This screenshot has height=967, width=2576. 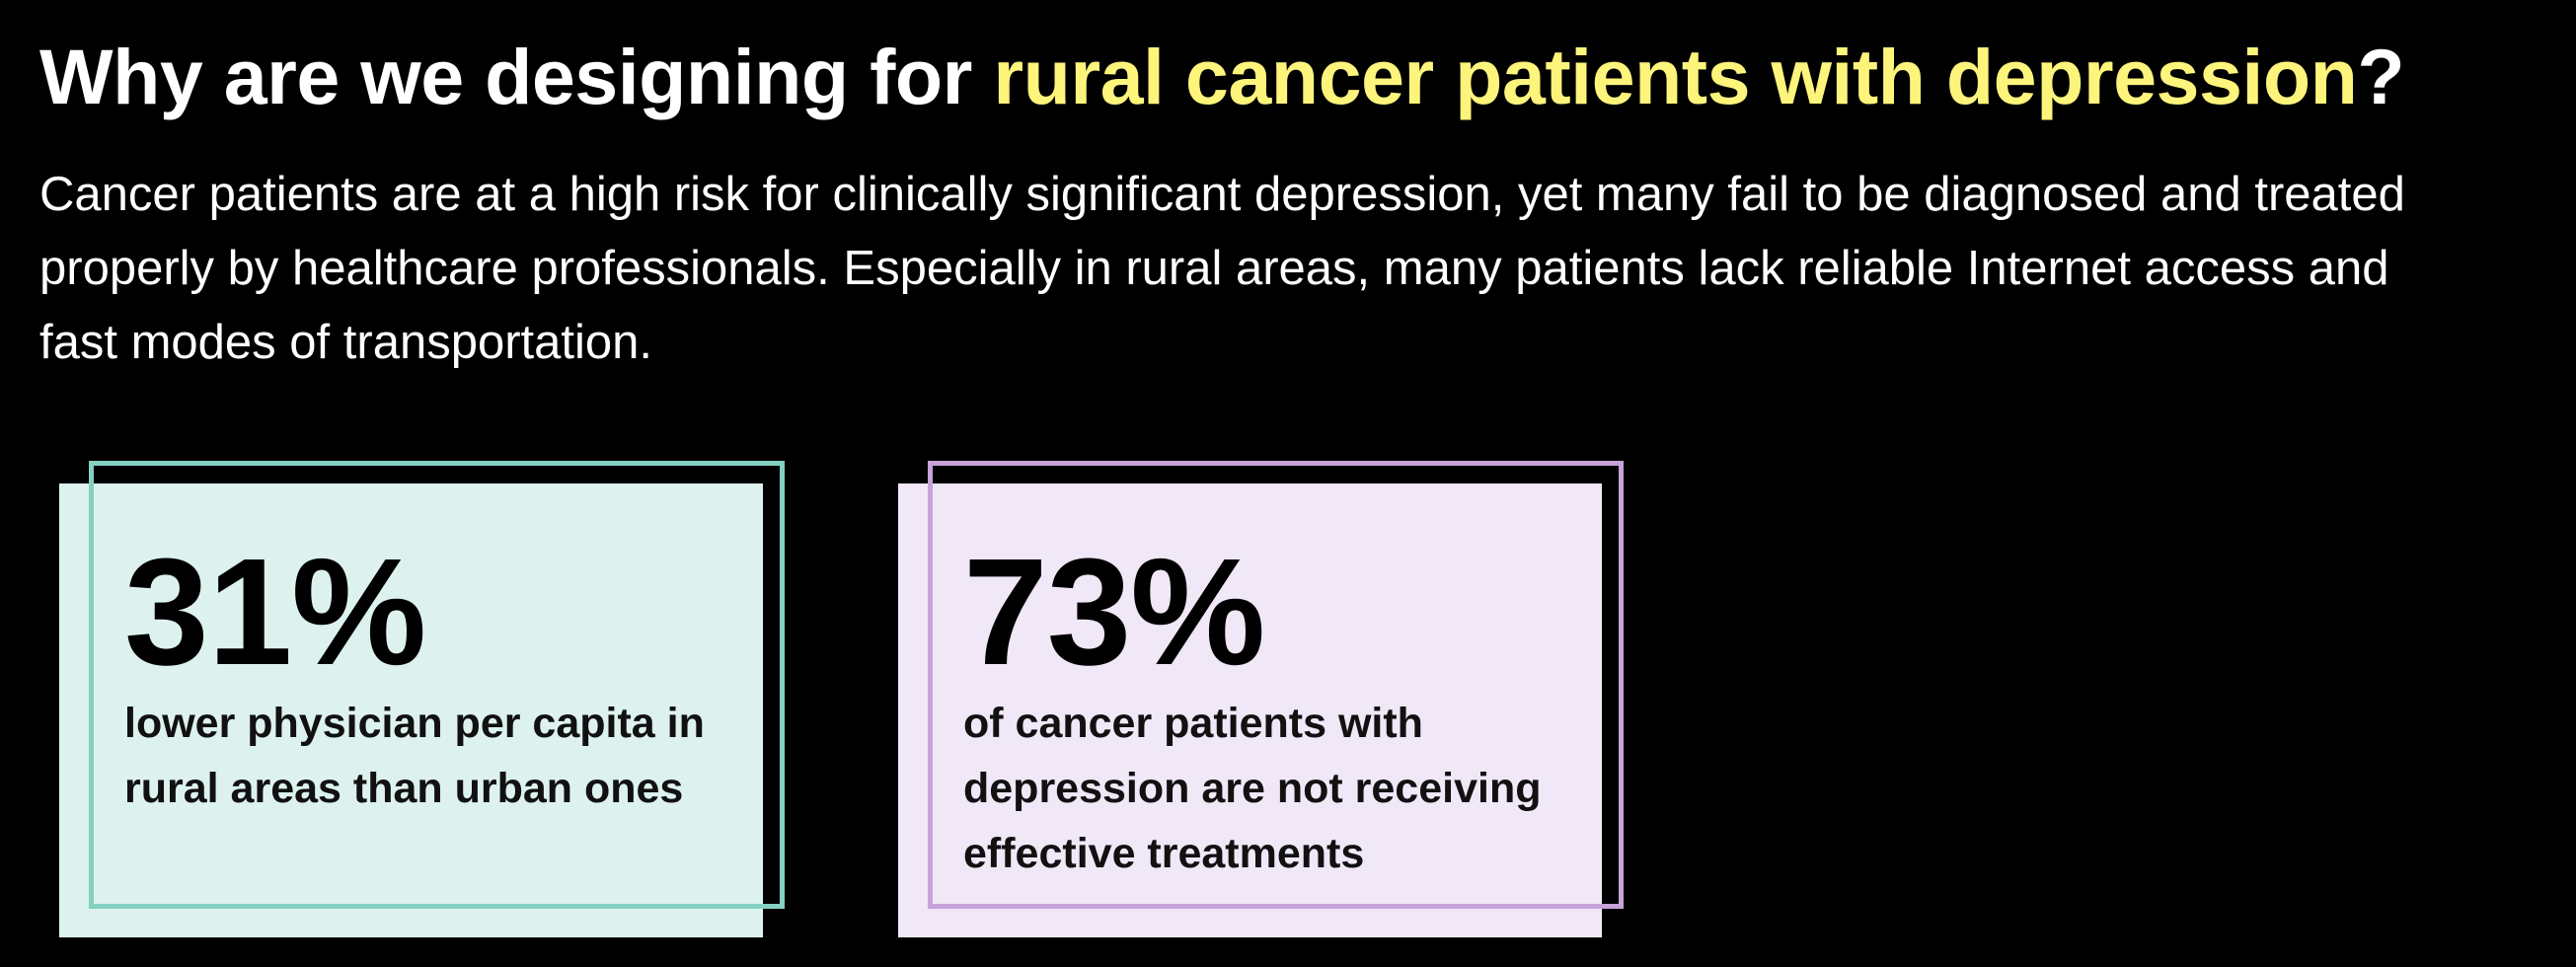 I want to click on stat-value: 73%, so click(x=1114, y=612).